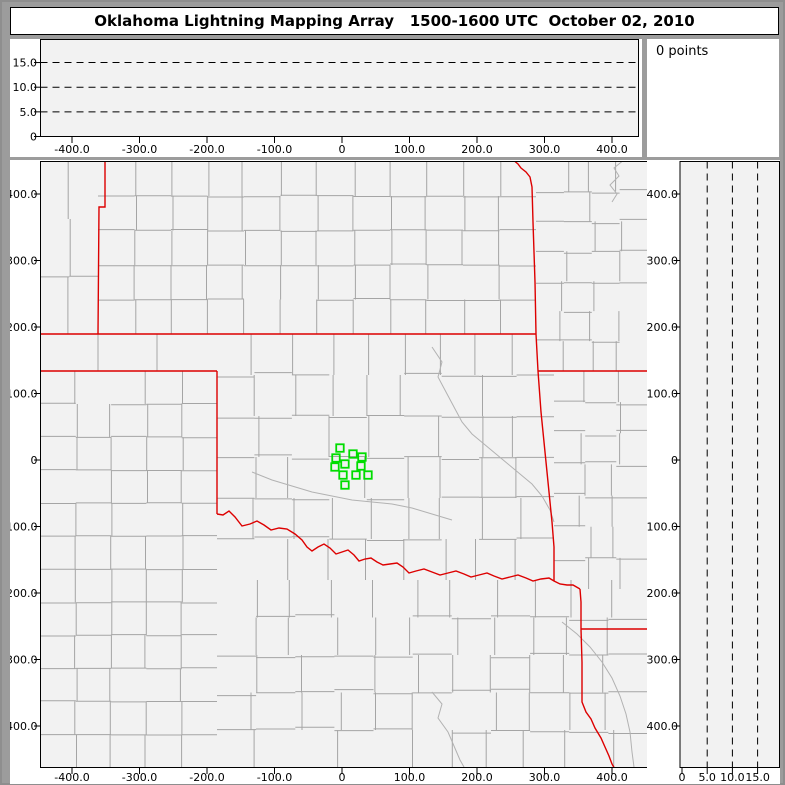 Image resolution: width=785 pixels, height=785 pixels. I want to click on panel-status: 0 points, so click(713, 98).